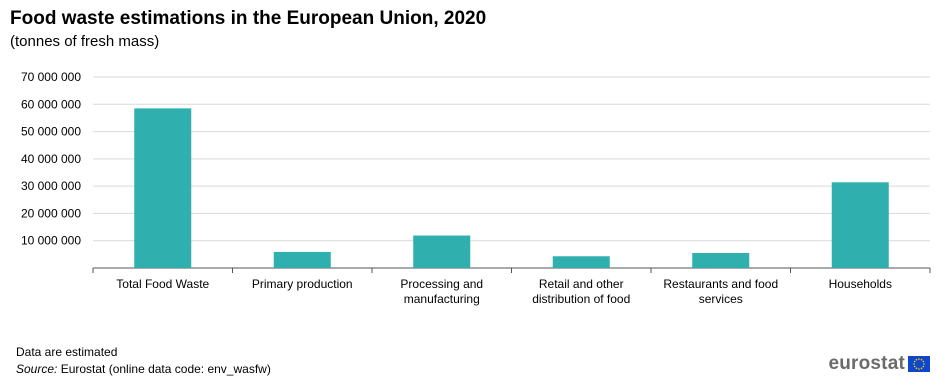  I want to click on y-tick-label: 20 000 000, so click(51, 213).